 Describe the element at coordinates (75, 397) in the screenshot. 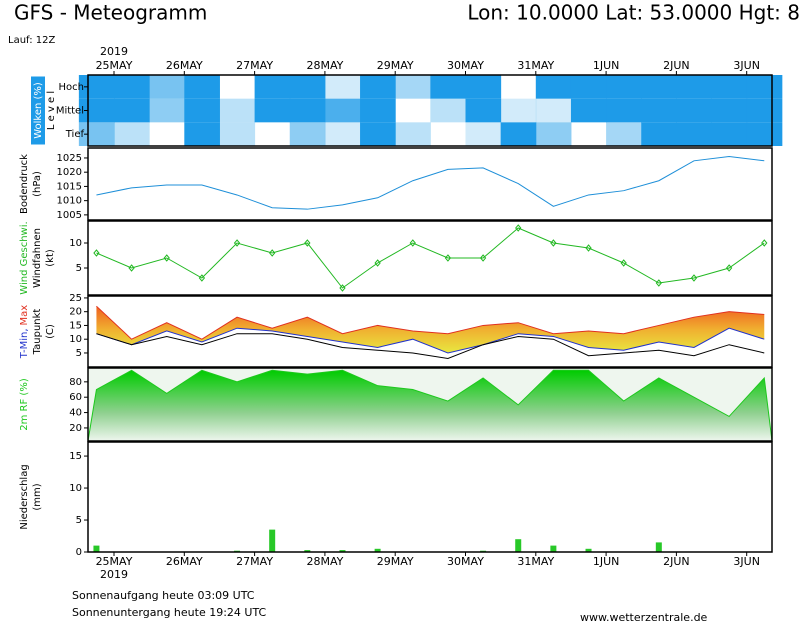

I see `y-tick-label: 60` at that location.